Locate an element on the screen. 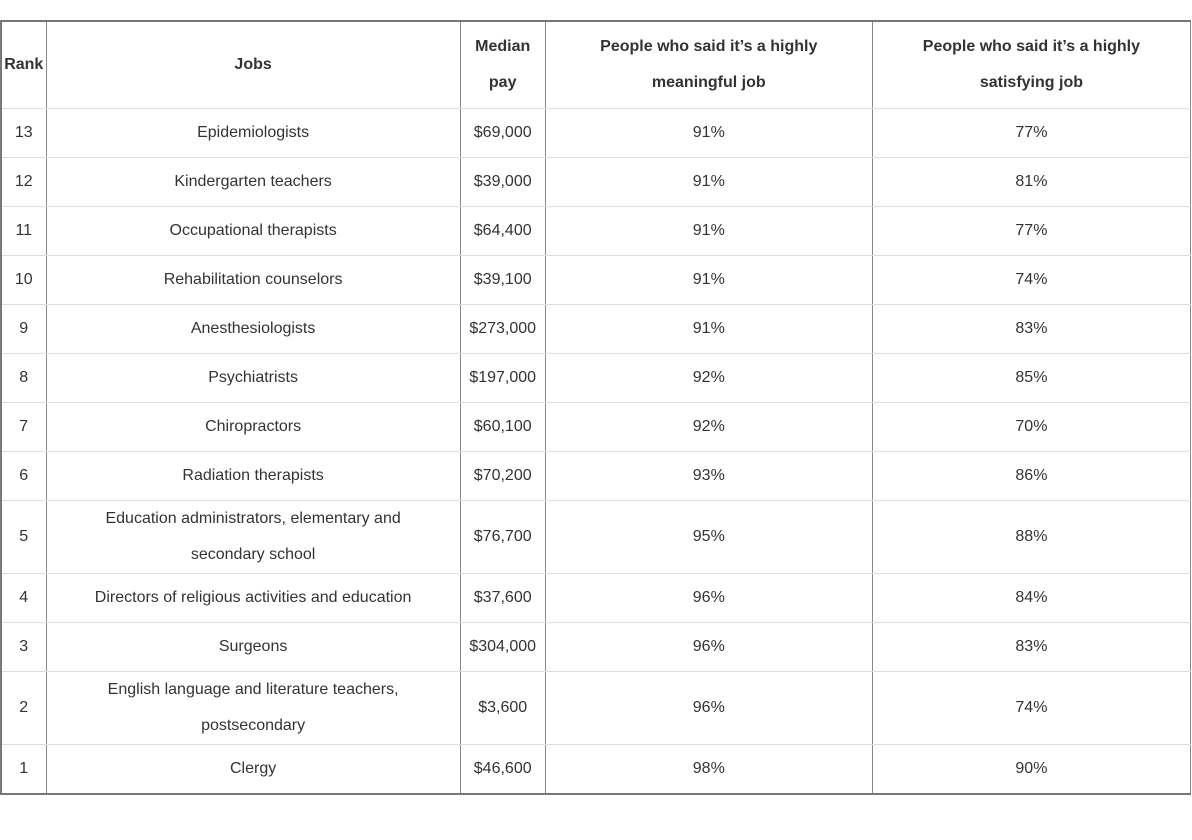 The height and width of the screenshot is (840, 1192). table-row: 13 Epidemiologists $69,000 91% 77% is located at coordinates (596, 133).